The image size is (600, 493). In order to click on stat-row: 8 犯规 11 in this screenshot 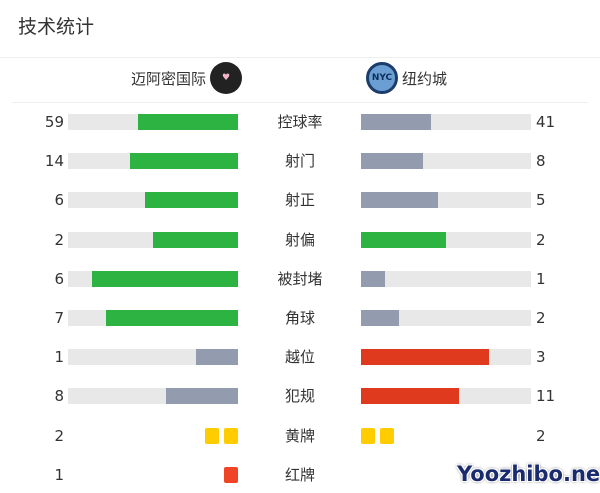, I will do `click(300, 396)`.